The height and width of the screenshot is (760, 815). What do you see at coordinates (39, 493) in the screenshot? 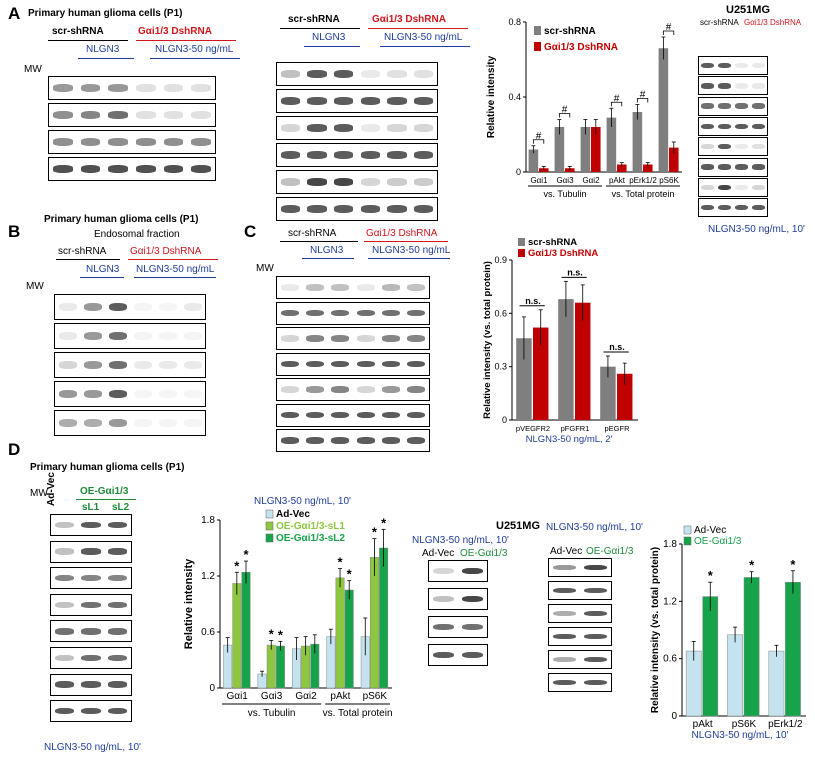
I see `panel-d-mw: MW` at bounding box center [39, 493].